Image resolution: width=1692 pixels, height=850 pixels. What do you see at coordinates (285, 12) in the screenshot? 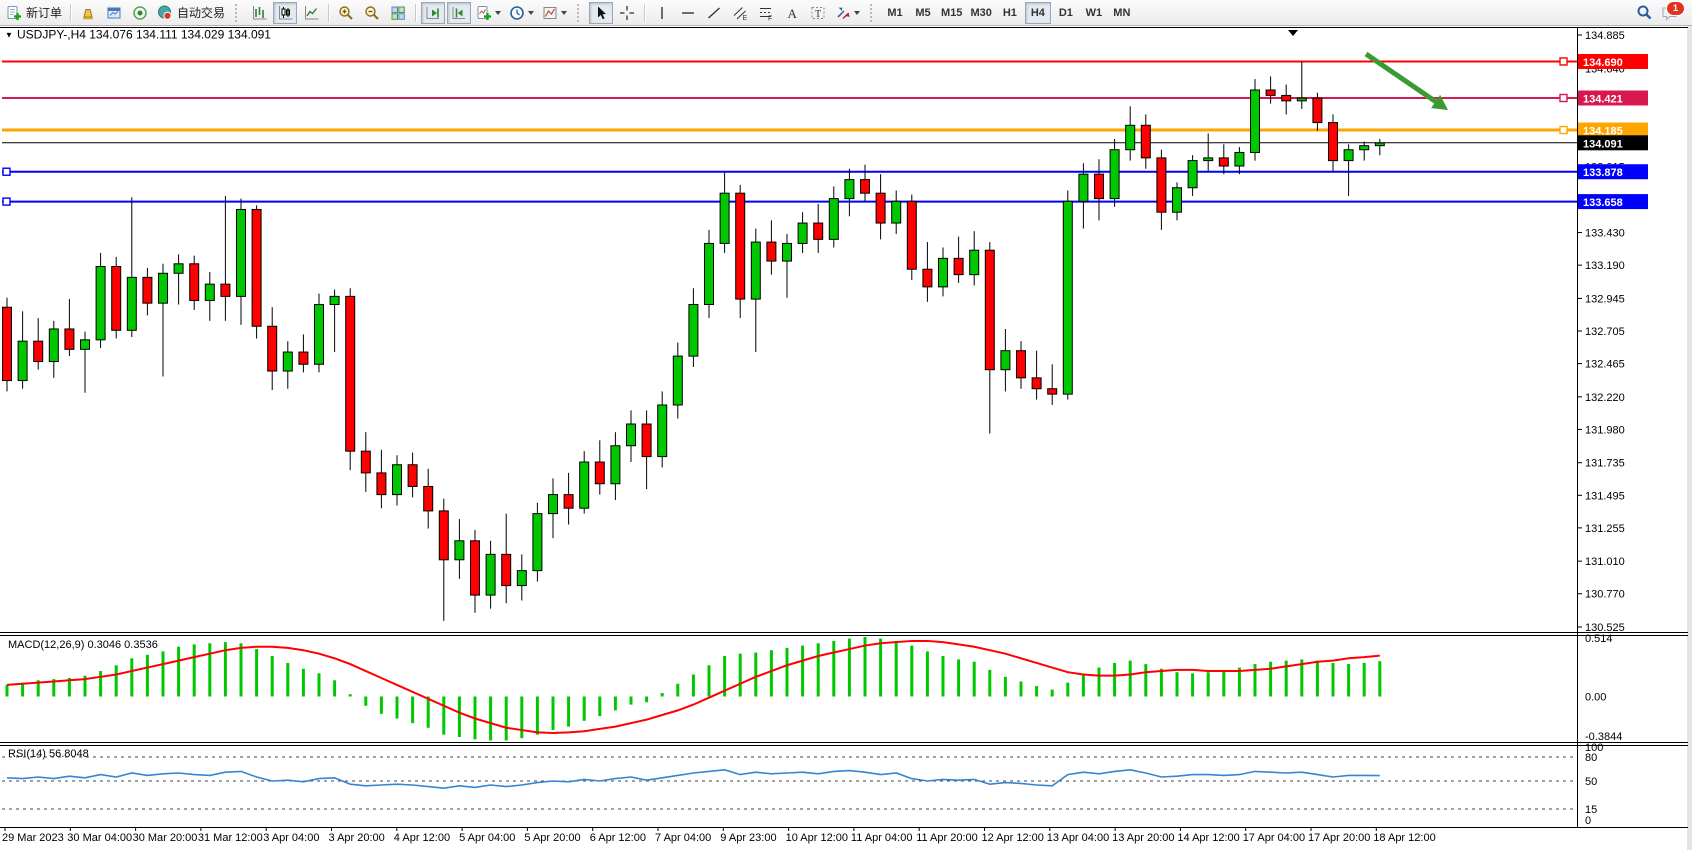
I see `candlestick-chart-button` at bounding box center [285, 12].